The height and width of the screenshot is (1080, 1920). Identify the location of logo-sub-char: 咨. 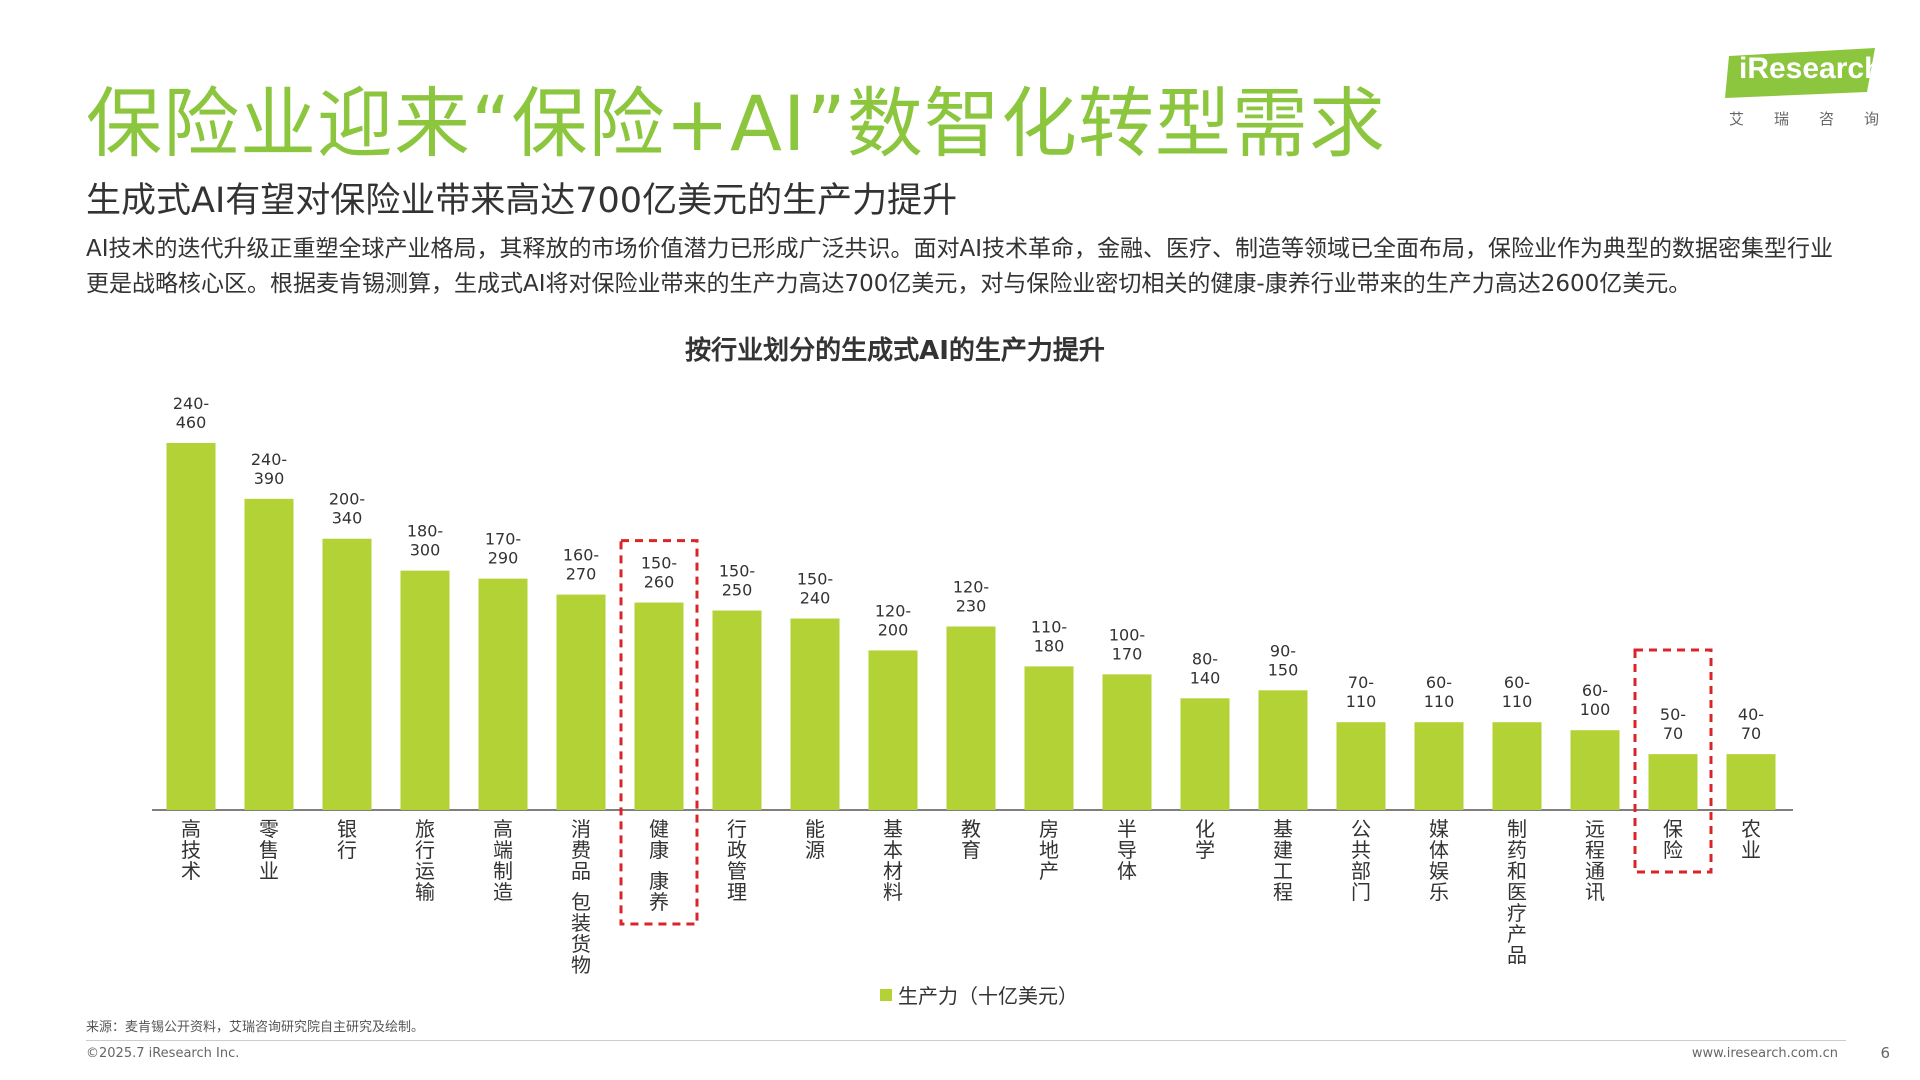
(1826, 119).